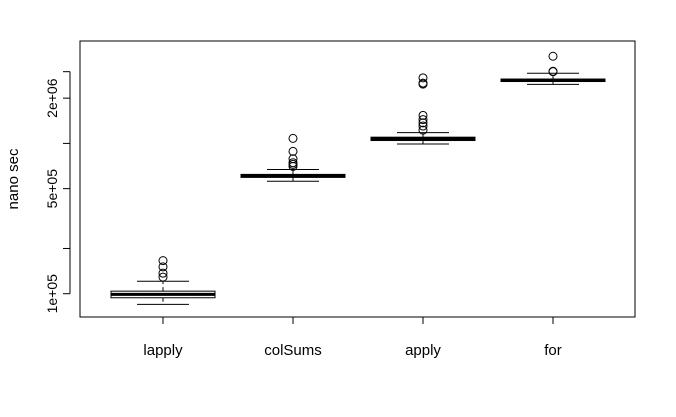  Describe the element at coordinates (52, 98) in the screenshot. I see `y-tick-label: 2e+06` at that location.